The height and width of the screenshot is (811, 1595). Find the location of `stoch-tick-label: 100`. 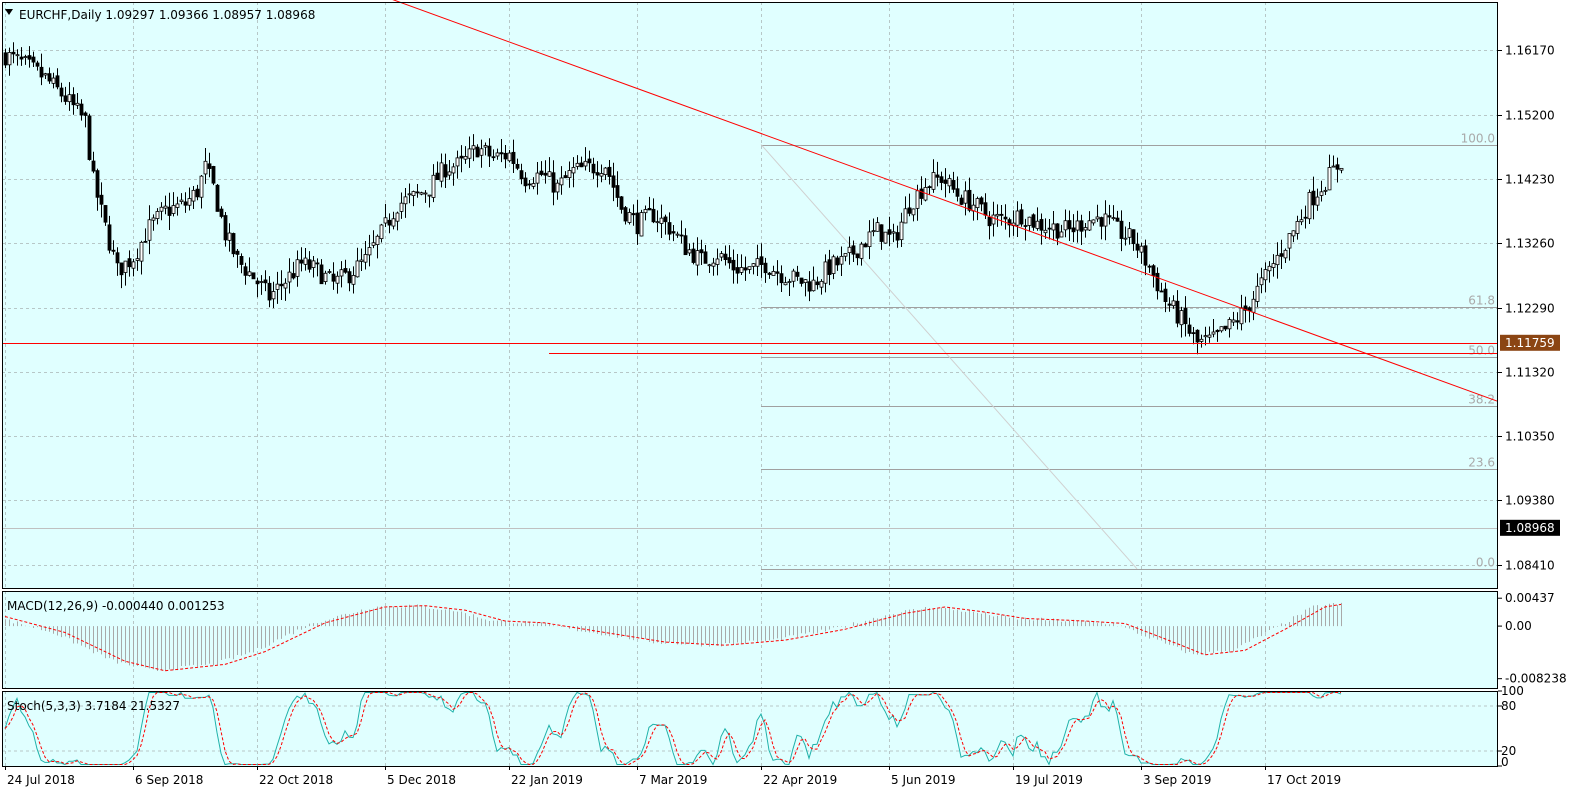

stoch-tick-label: 100 is located at coordinates (1512, 691).